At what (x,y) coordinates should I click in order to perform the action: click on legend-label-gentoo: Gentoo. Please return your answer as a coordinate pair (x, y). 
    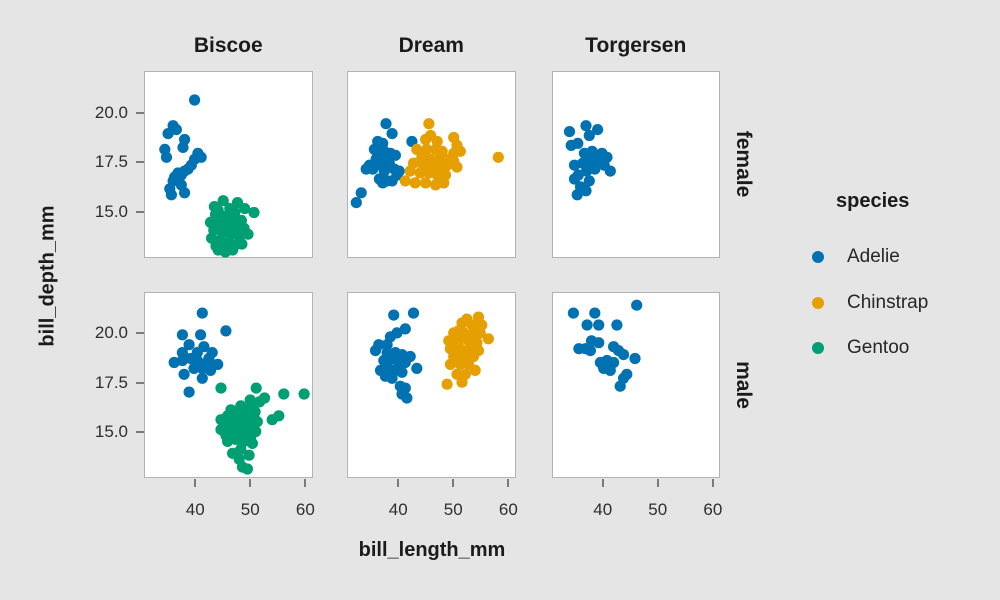
    Looking at the image, I should click on (878, 347).